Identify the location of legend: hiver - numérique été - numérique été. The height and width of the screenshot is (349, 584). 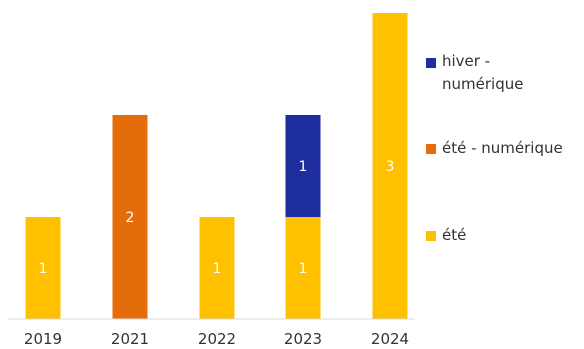
(494, 148).